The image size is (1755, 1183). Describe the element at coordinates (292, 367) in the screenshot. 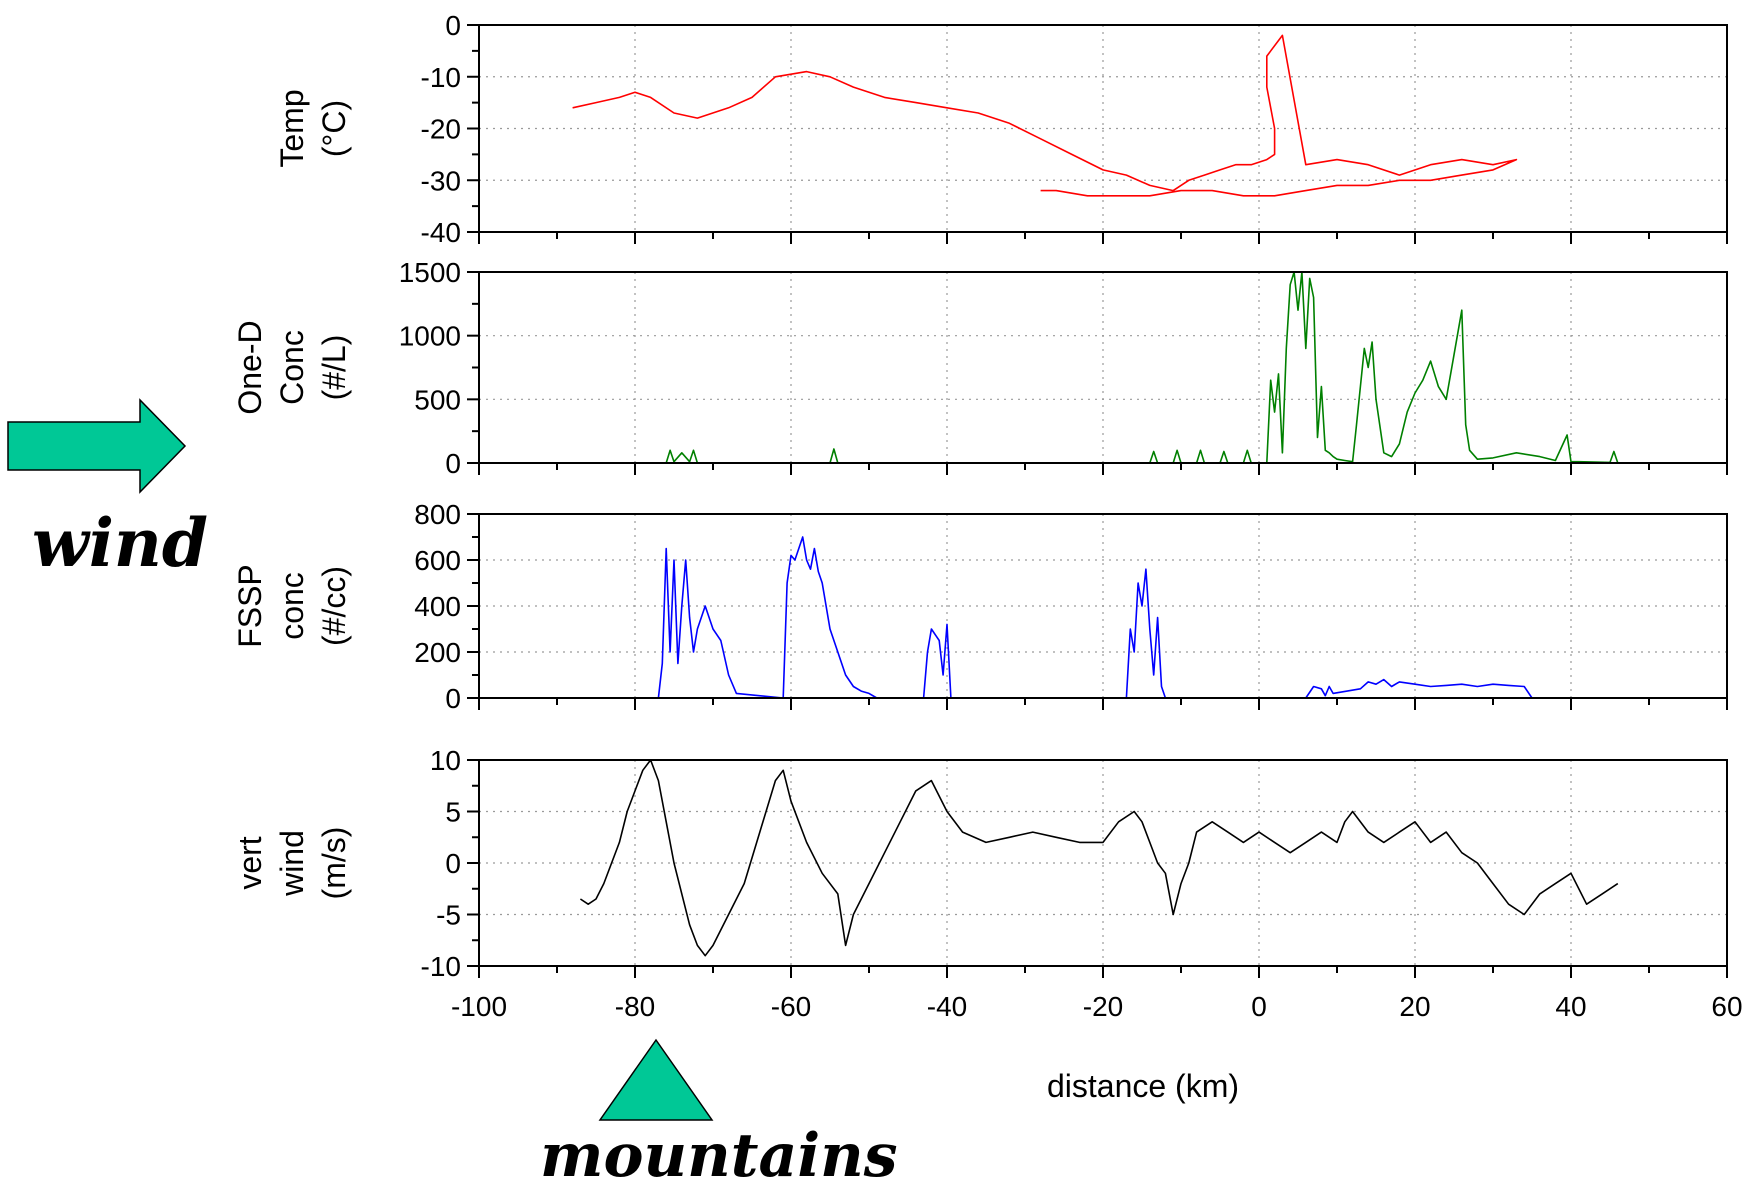

I see `y-axis-title-line: Conc` at that location.